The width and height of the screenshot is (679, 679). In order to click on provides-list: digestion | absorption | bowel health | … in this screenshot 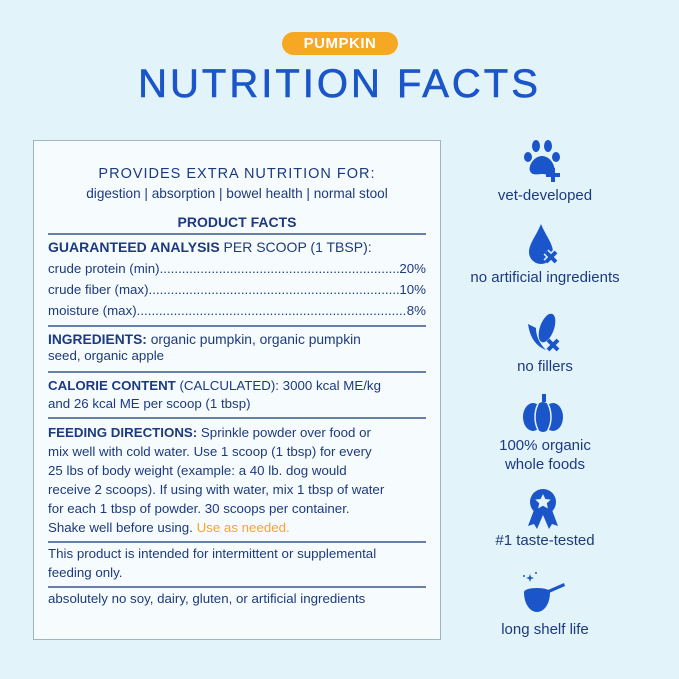, I will do `click(237, 193)`.